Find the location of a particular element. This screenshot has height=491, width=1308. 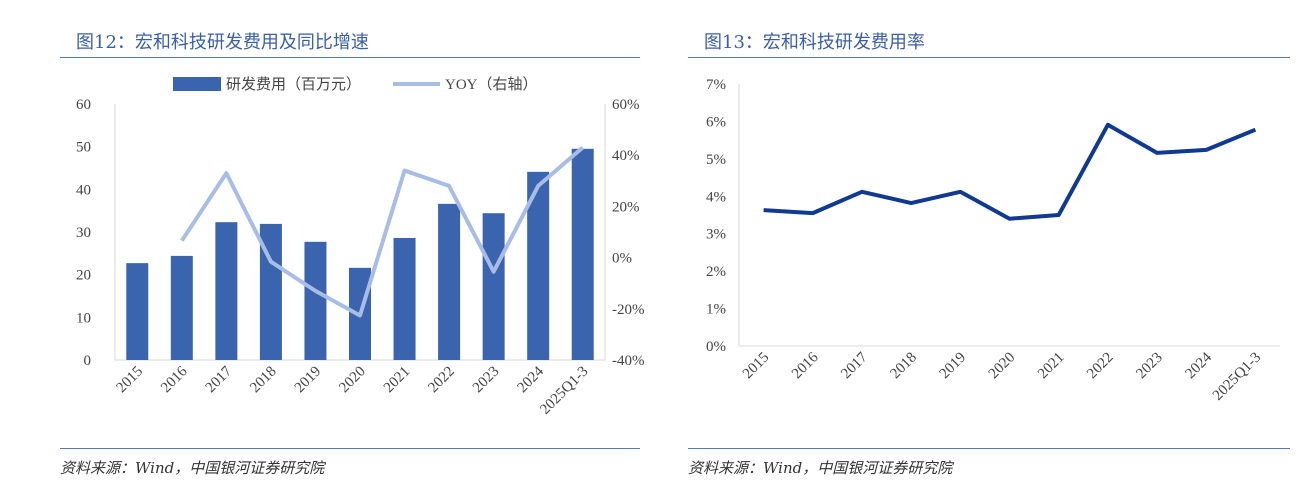

y-tick-label: 2% is located at coordinates (716, 272).